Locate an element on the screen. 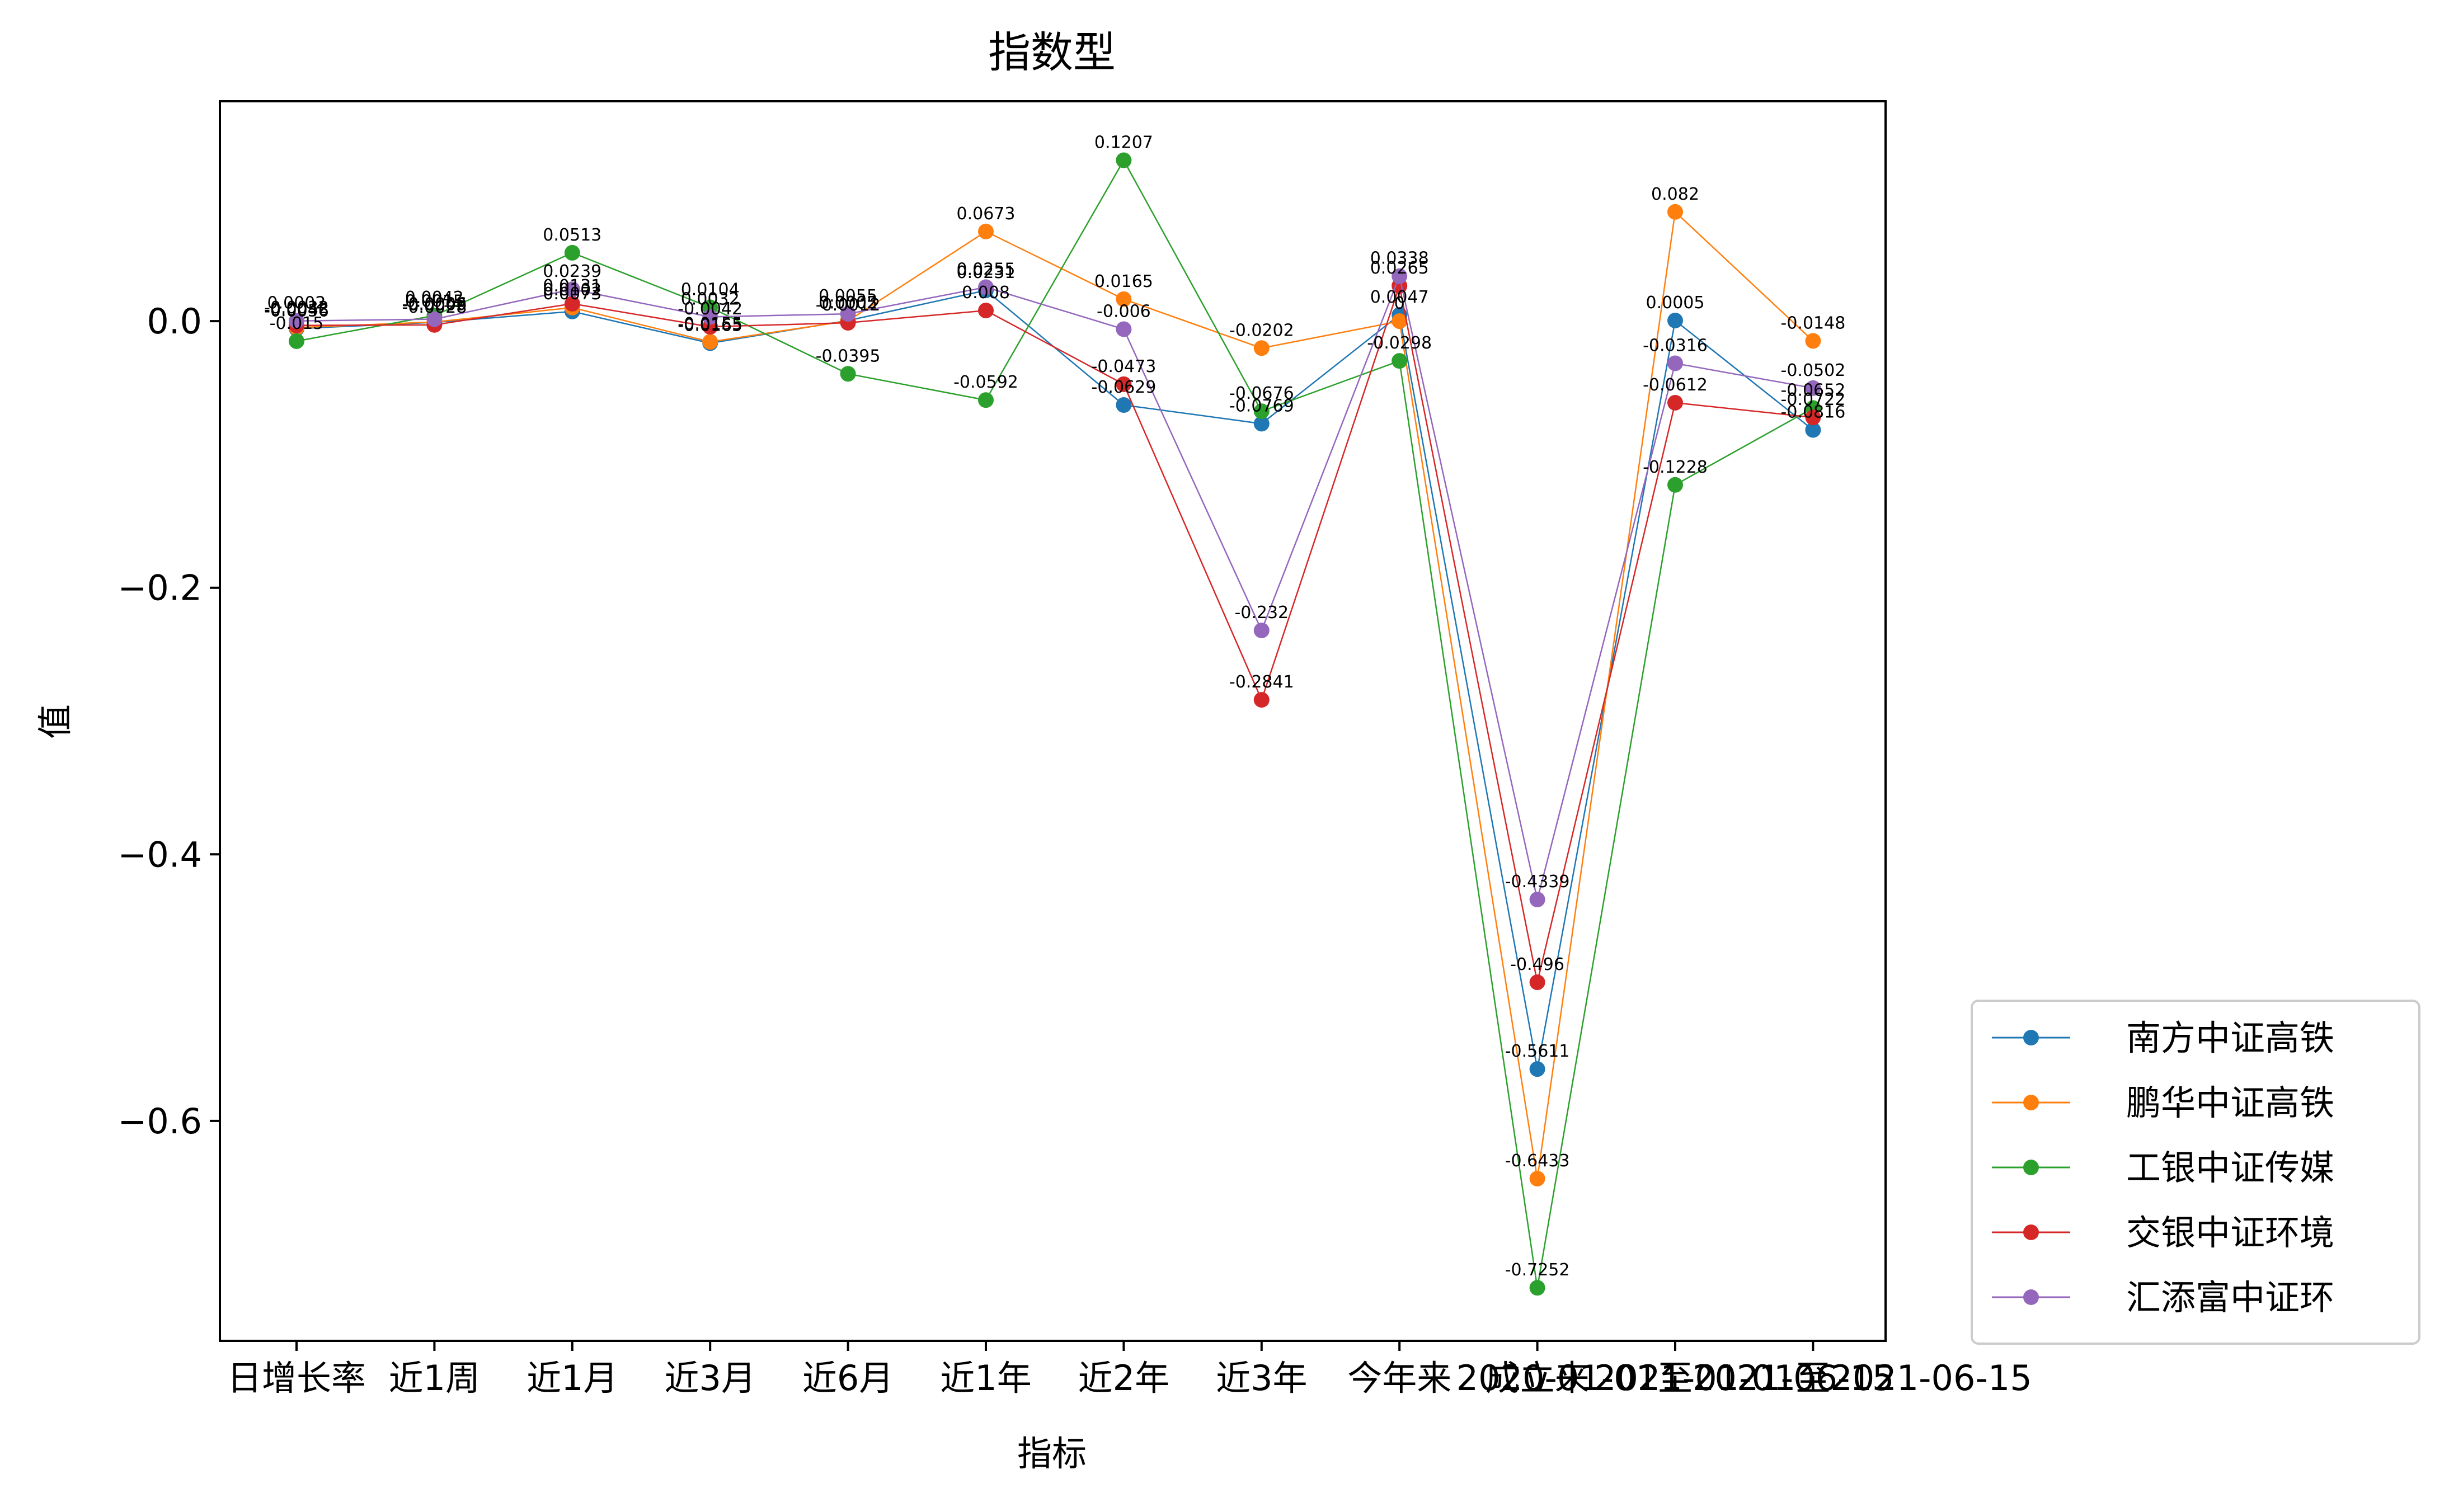 This screenshot has height=1512, width=2449. x-tick-label: 日增长率 is located at coordinates (296, 1378).